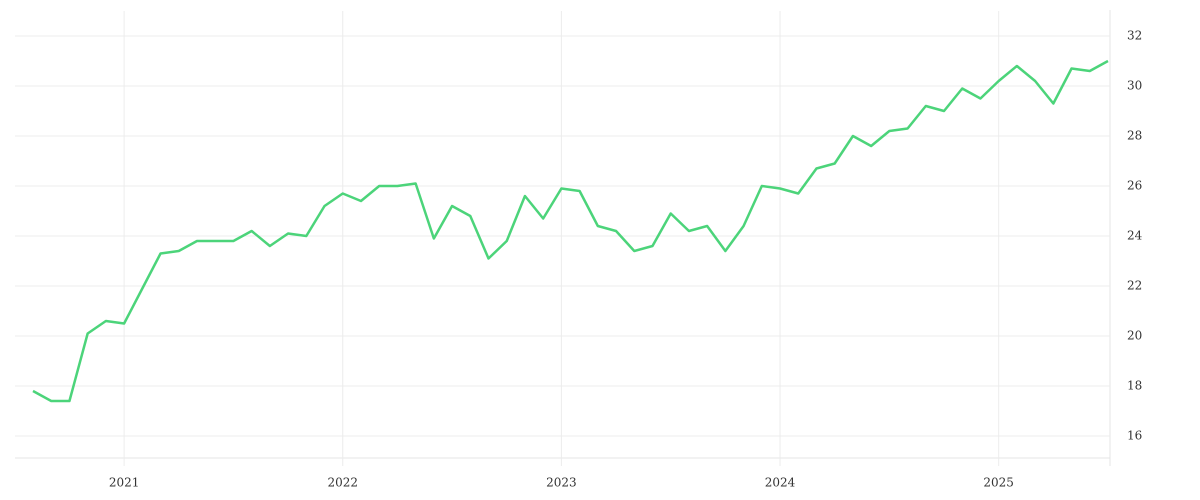 This screenshot has width=1200, height=500. I want to click on y-tick-label: 30, so click(1134, 86).